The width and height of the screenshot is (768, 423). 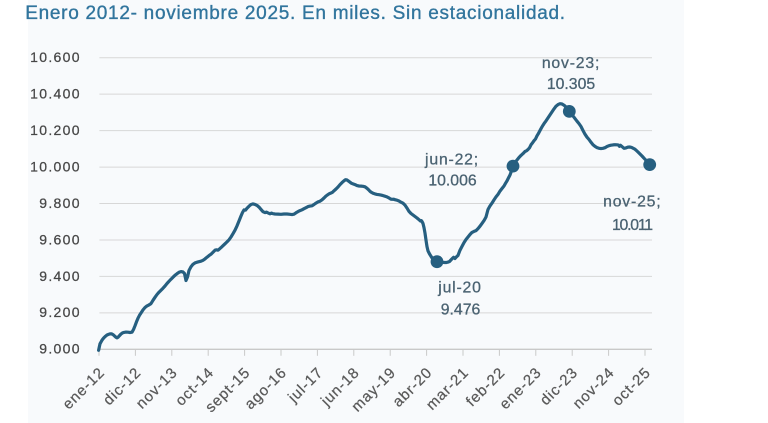 I want to click on svg-text: jun-22;, so click(x=451, y=159).